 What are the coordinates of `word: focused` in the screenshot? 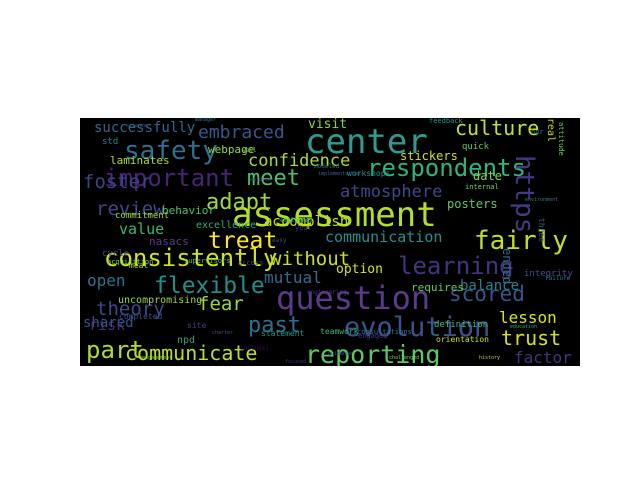 It's located at (296, 362).